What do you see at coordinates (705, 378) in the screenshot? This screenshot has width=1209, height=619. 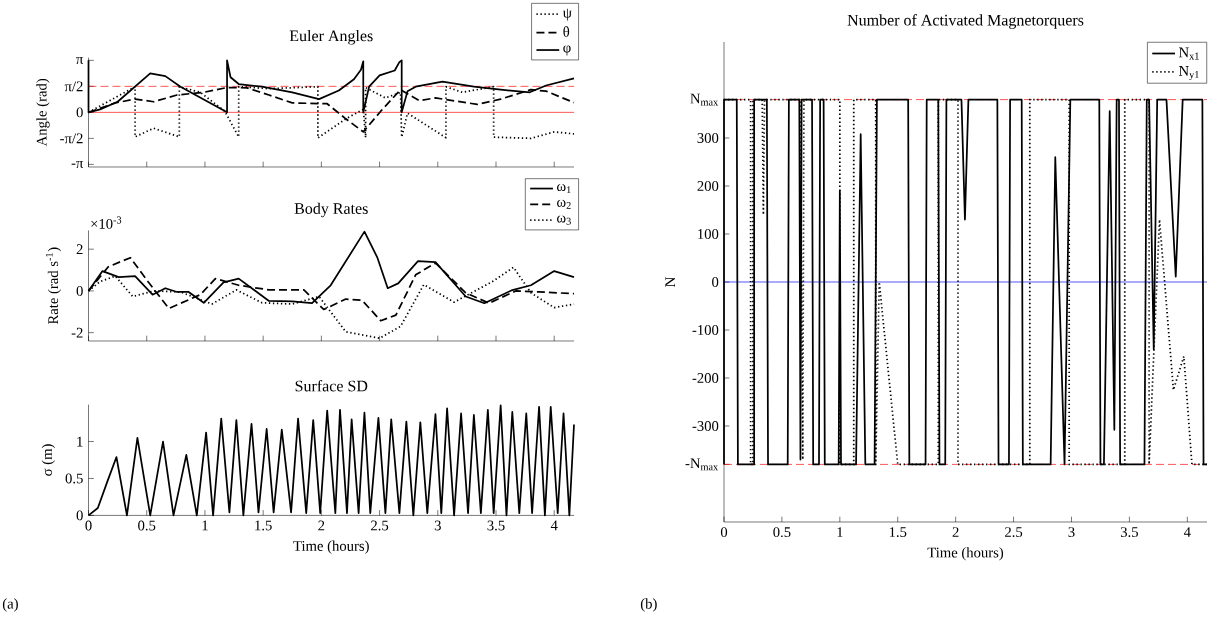 I see `y-tick-label: -200` at bounding box center [705, 378].